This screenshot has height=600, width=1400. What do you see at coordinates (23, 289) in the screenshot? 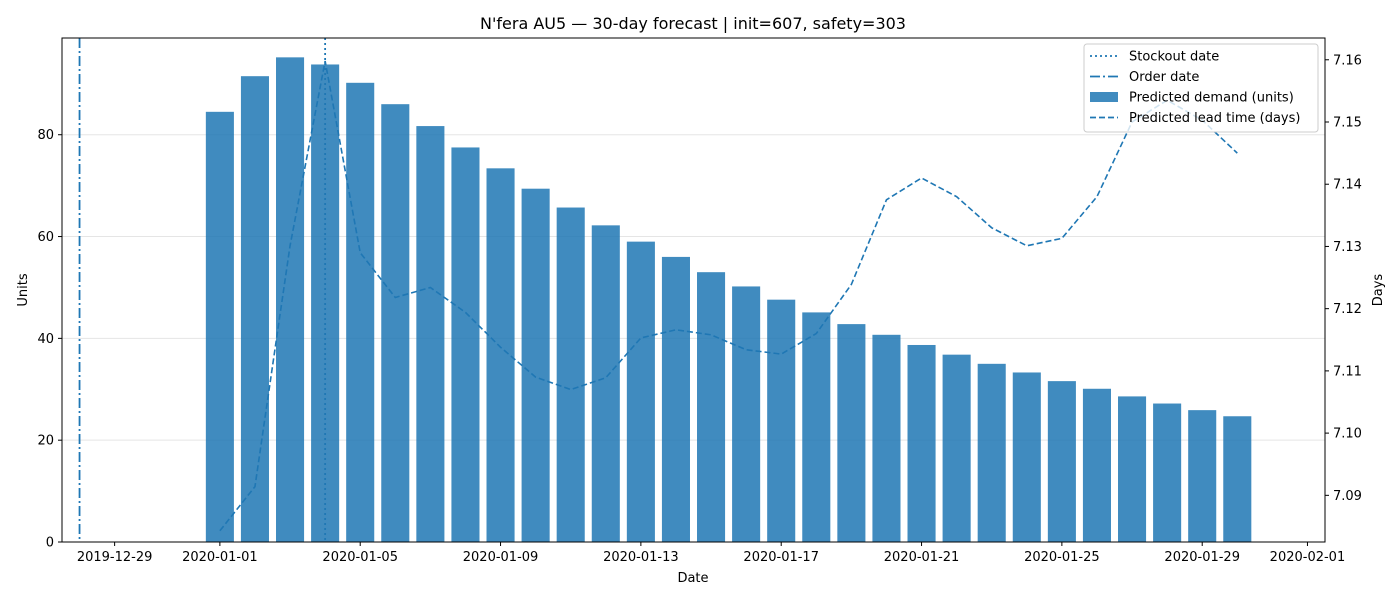
I see `y-axis-label: Units` at bounding box center [23, 289].